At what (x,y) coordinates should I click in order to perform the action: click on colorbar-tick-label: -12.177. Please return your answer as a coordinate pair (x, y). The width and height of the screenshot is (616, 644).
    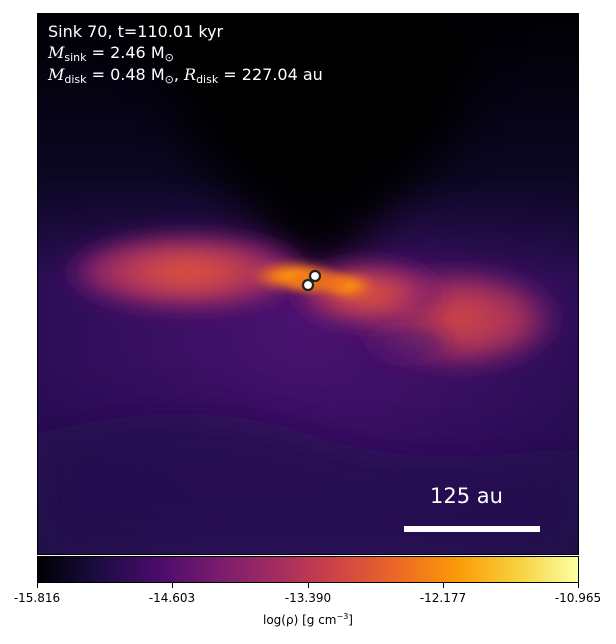
    Looking at the image, I should click on (443, 598).